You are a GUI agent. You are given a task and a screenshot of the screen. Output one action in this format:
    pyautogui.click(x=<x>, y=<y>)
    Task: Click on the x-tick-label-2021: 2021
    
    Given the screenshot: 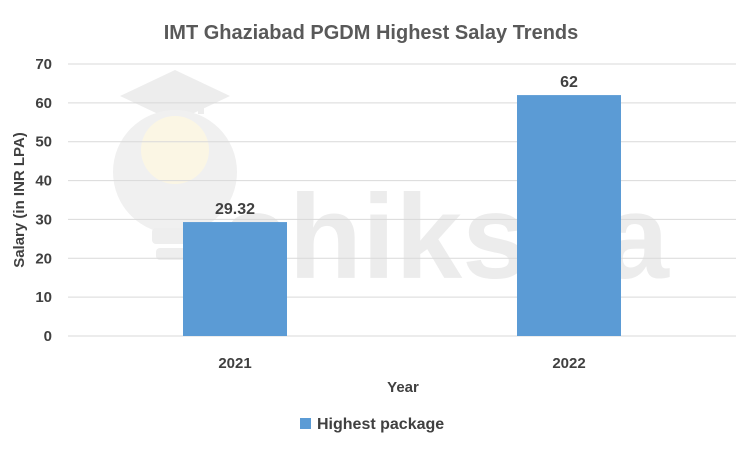 What is the action you would take?
    pyautogui.click(x=234, y=363)
    